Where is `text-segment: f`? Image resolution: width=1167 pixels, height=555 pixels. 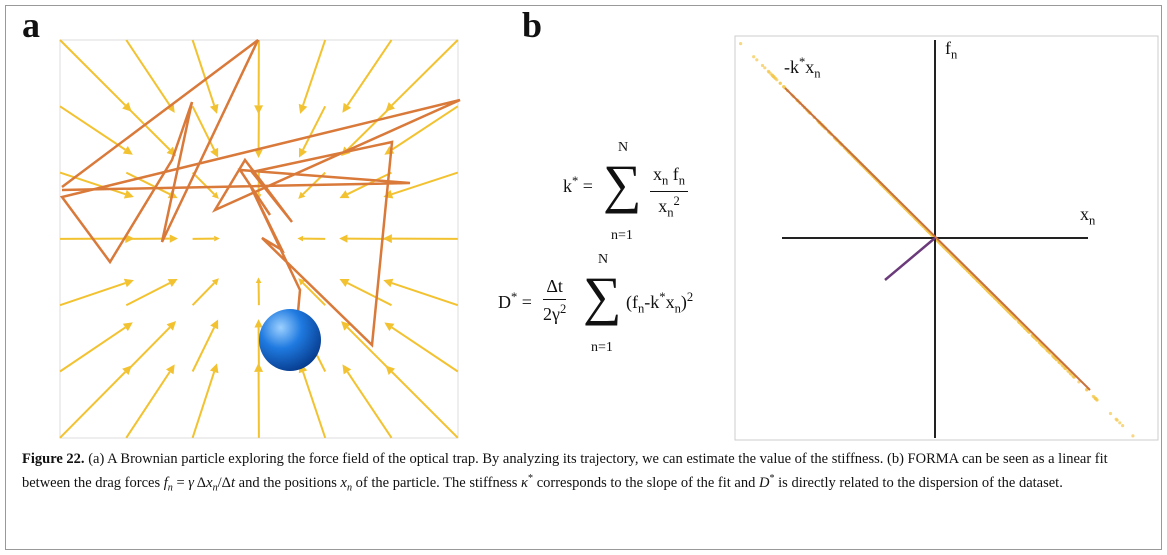
text-segment: f is located at coordinates (673, 174).